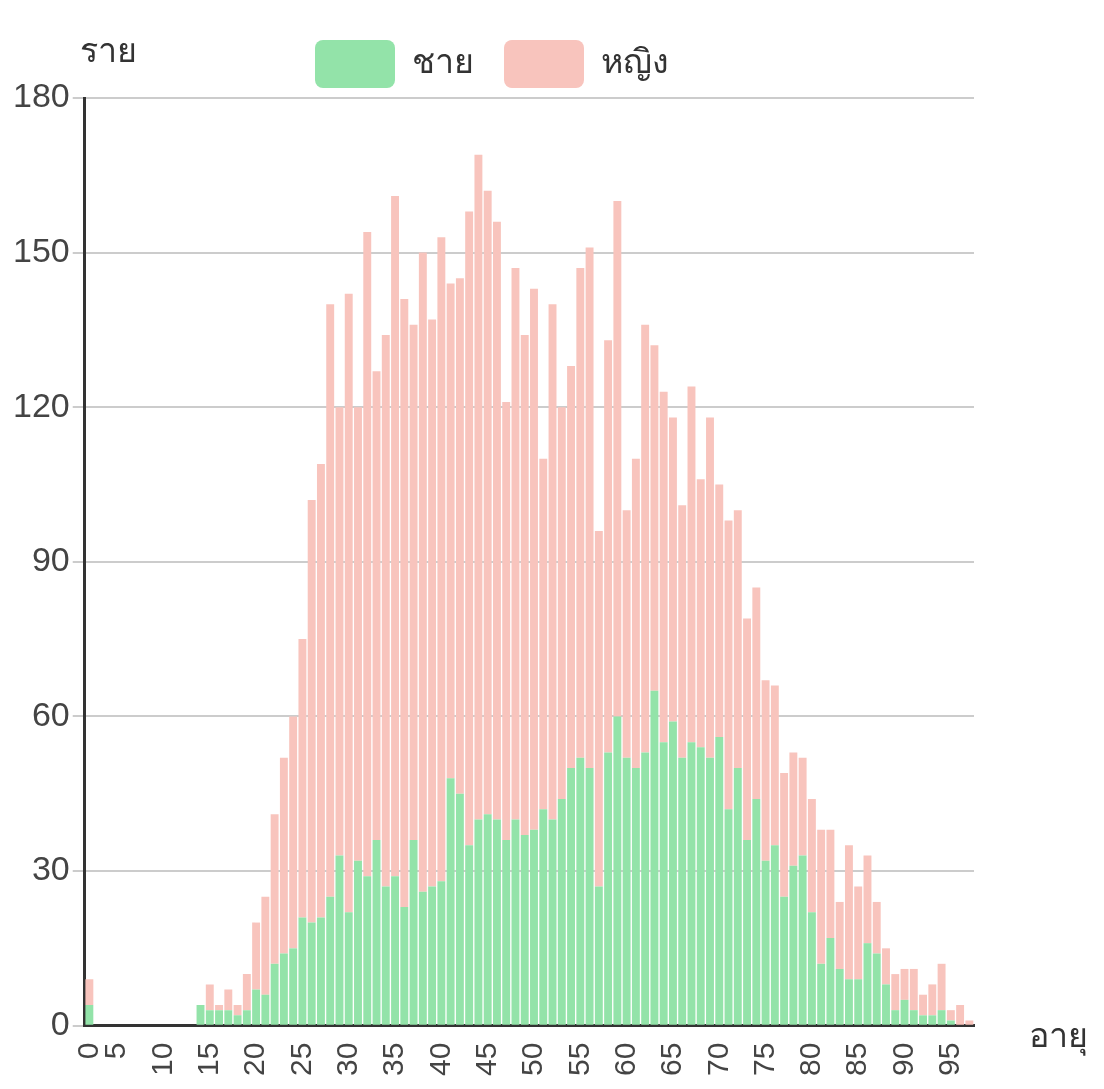 The height and width of the screenshot is (1089, 1104). What do you see at coordinates (50, 559) in the screenshot?
I see `y-tick-label: 90` at bounding box center [50, 559].